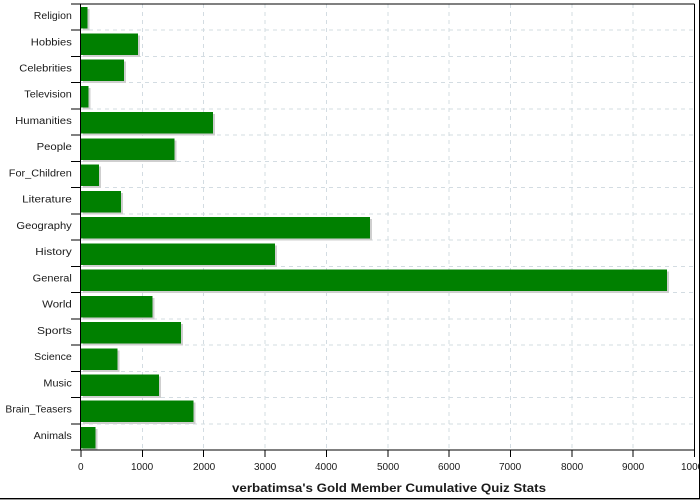 The image size is (700, 500). Describe the element at coordinates (690, 467) in the screenshot. I see `svg-text: 10000` at that location.